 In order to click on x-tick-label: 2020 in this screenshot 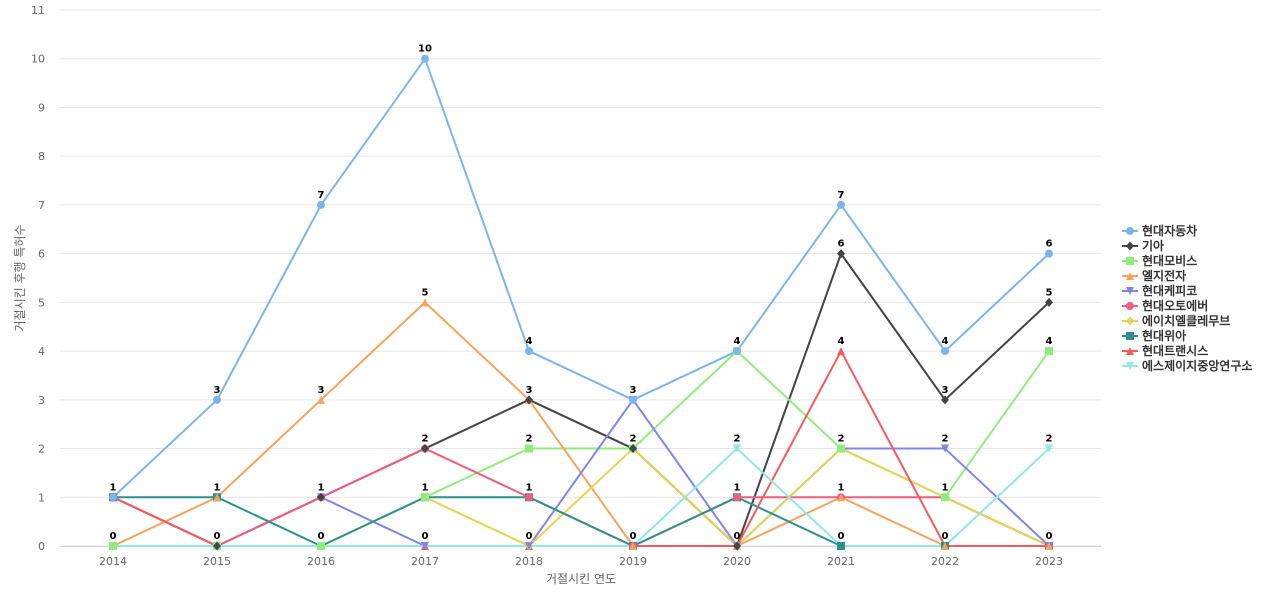, I will do `click(737, 561)`.